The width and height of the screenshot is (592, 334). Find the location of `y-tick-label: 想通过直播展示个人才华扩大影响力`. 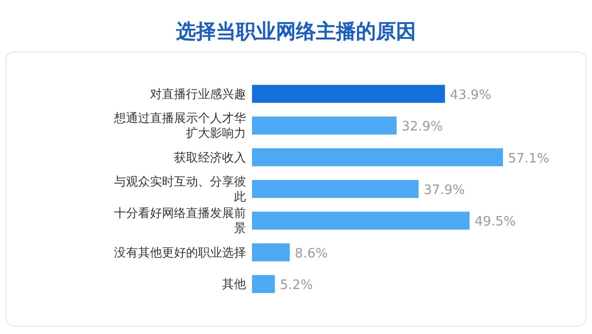

y-tick-label: 想通过直播展示个人才华扩大影响力 is located at coordinates (179, 125).